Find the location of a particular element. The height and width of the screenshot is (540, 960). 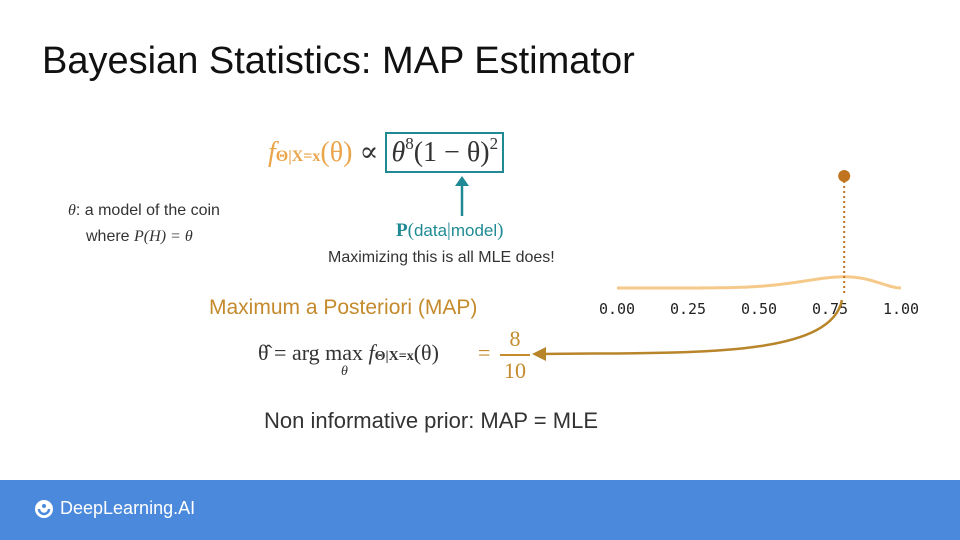

map-title: Maximum a Posteriori (MAP) is located at coordinates (343, 307).